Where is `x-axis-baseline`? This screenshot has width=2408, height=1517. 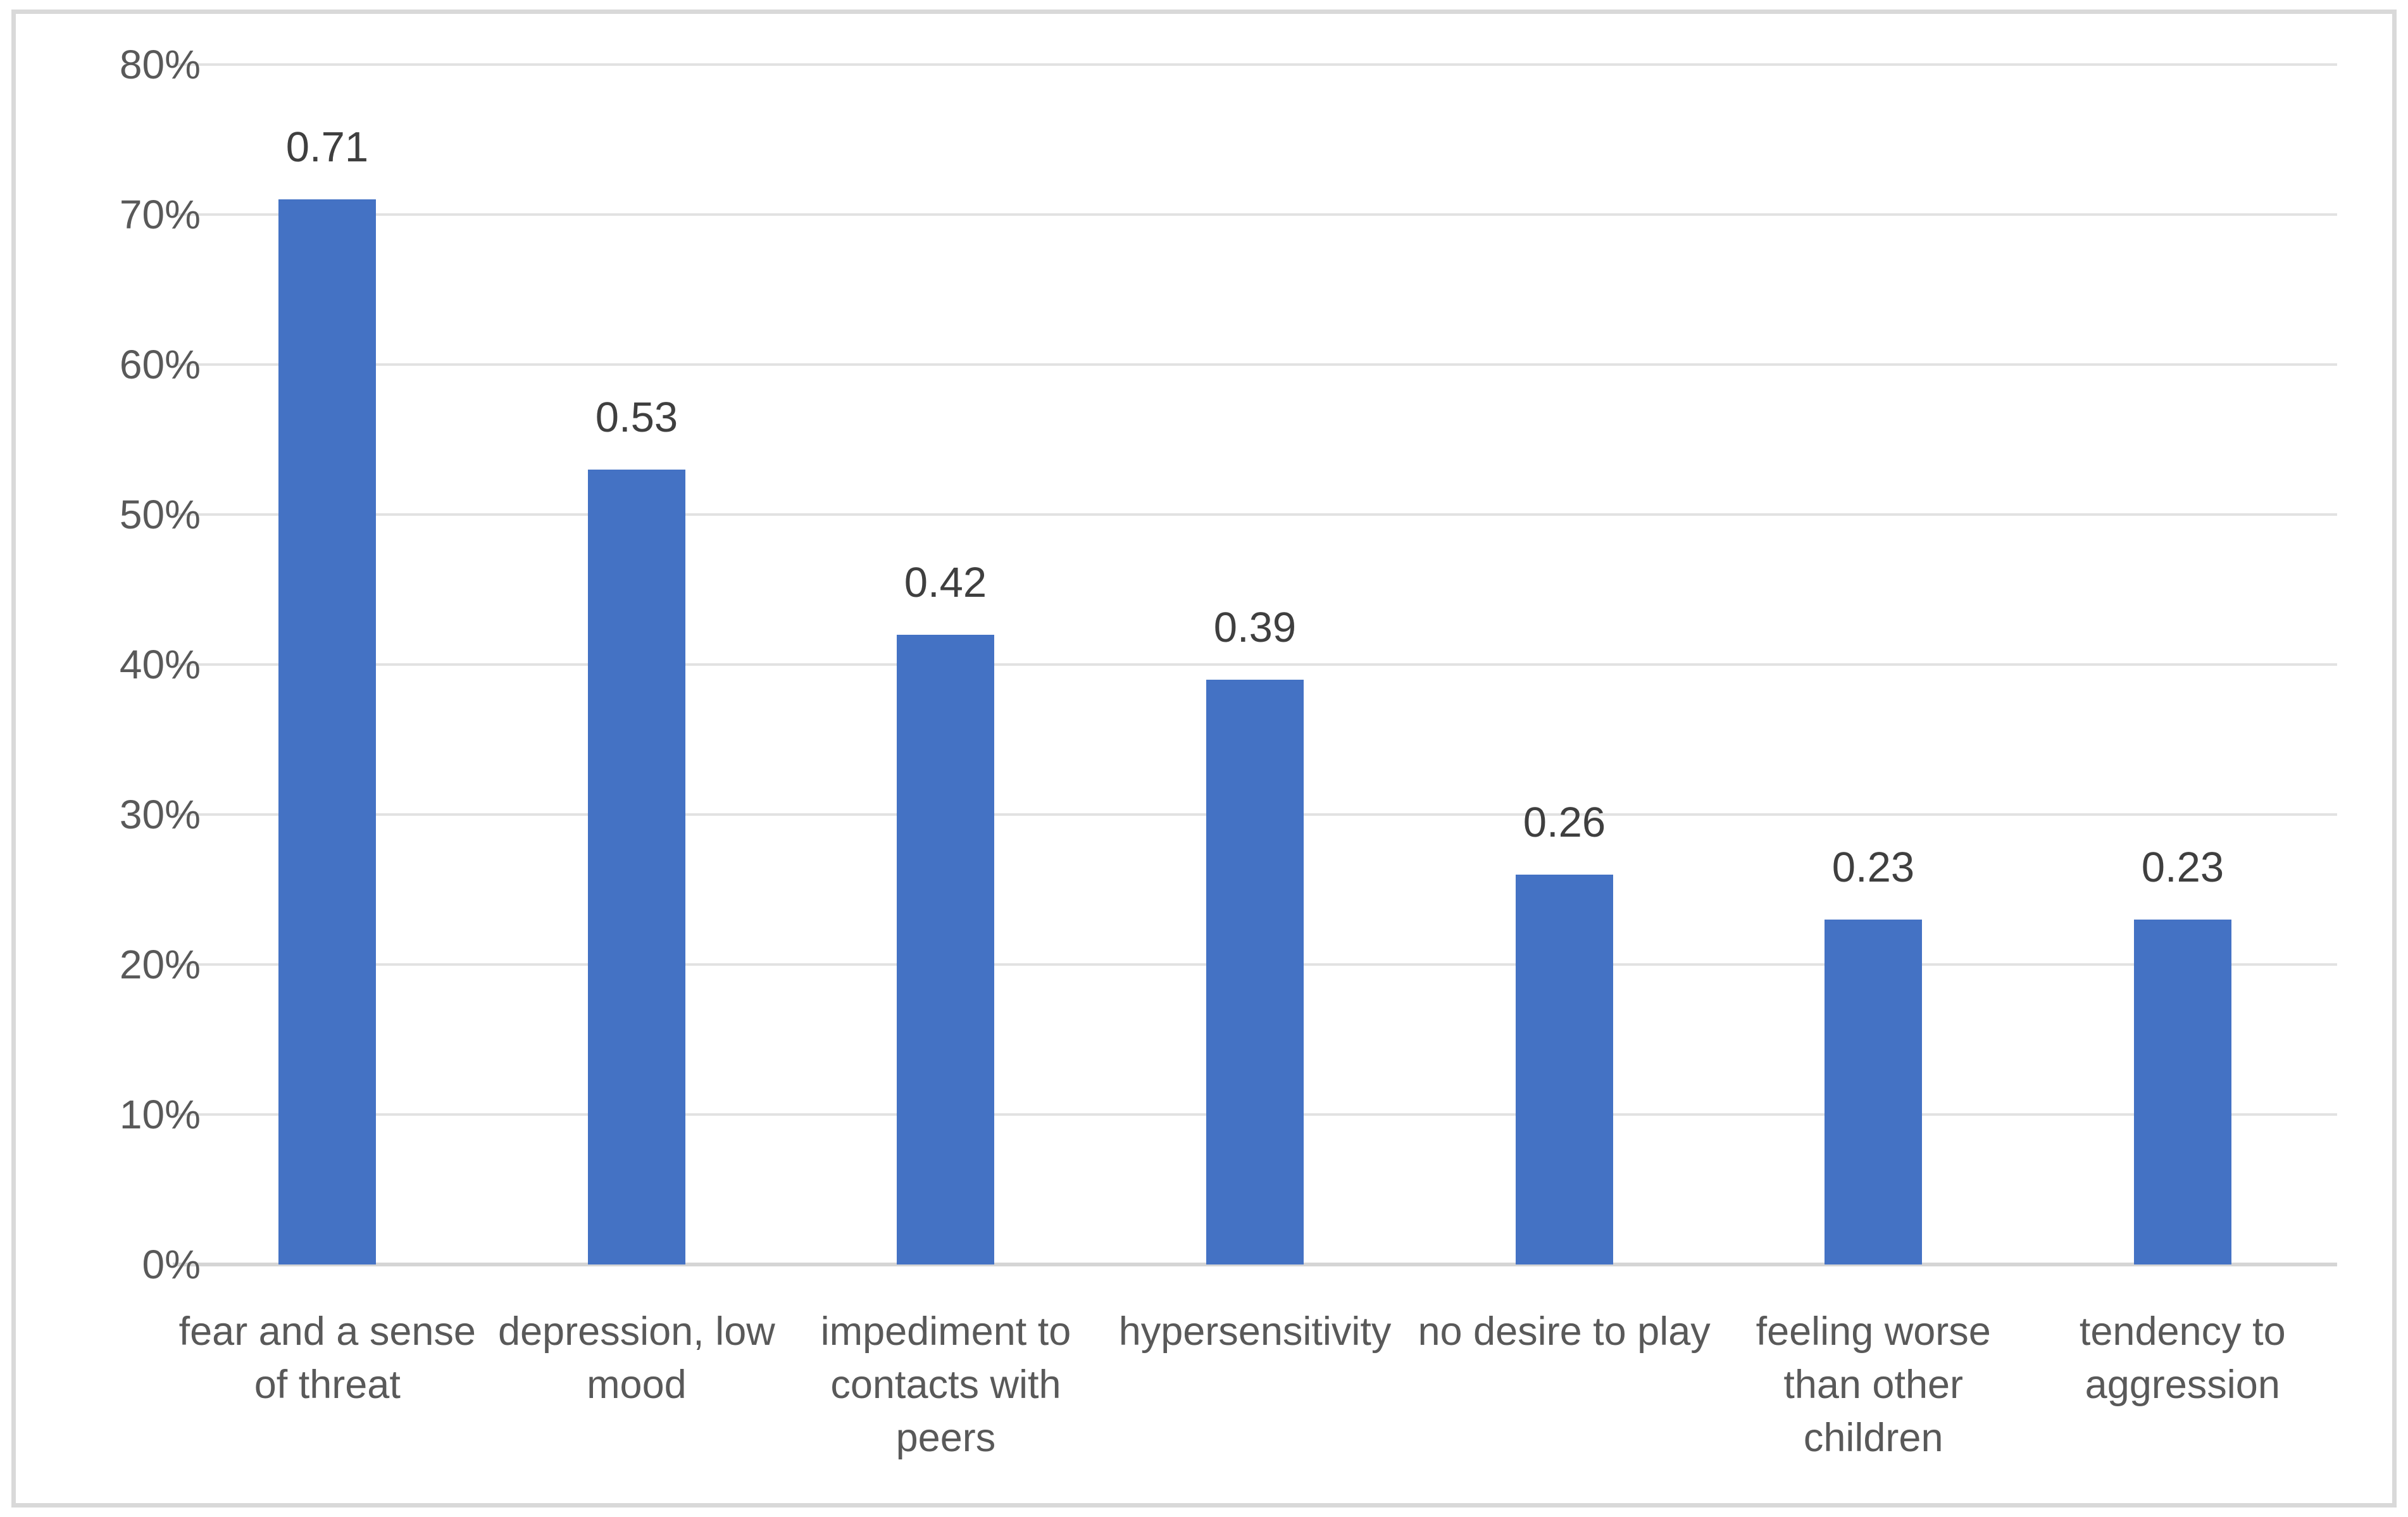
x-axis-baseline is located at coordinates (1255, 1264).